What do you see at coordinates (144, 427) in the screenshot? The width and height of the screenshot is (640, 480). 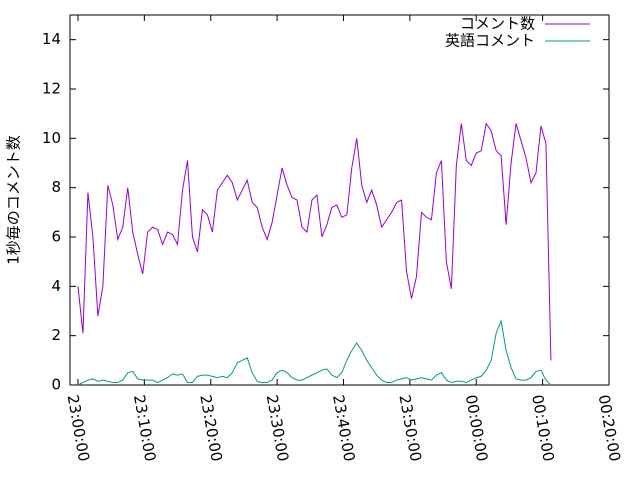 I see `x-tick-label: 23:10:00` at bounding box center [144, 427].